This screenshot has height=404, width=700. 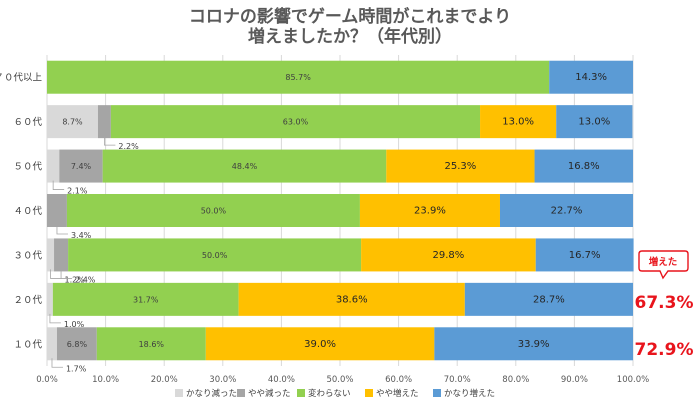 I want to click on category-label: ２０代, so click(x=27, y=300).